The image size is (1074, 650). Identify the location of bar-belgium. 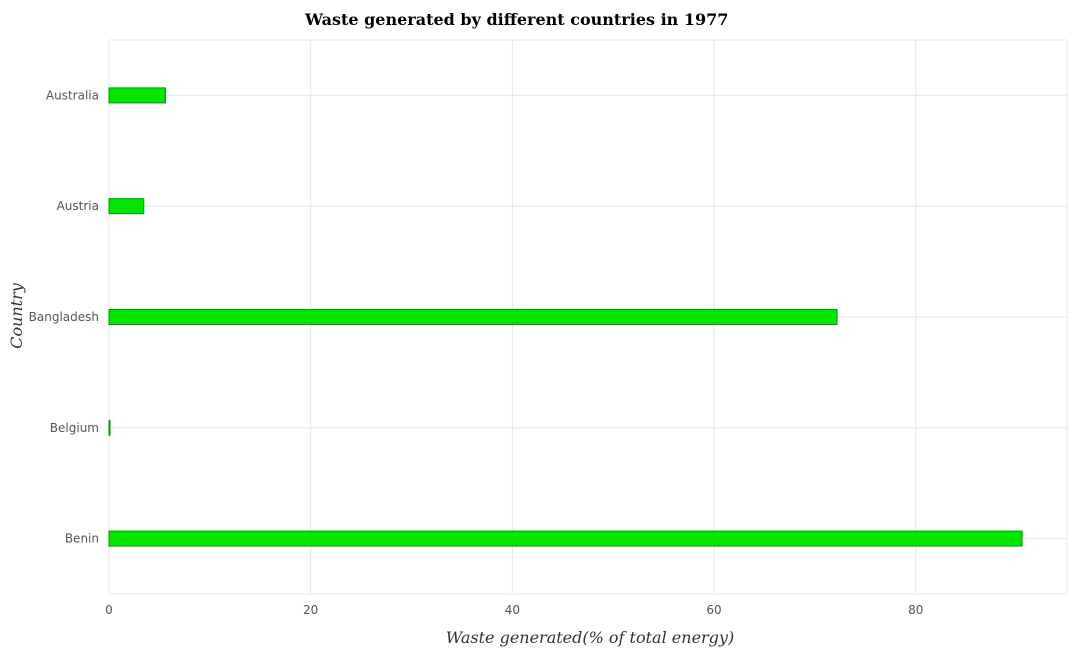
(109, 427).